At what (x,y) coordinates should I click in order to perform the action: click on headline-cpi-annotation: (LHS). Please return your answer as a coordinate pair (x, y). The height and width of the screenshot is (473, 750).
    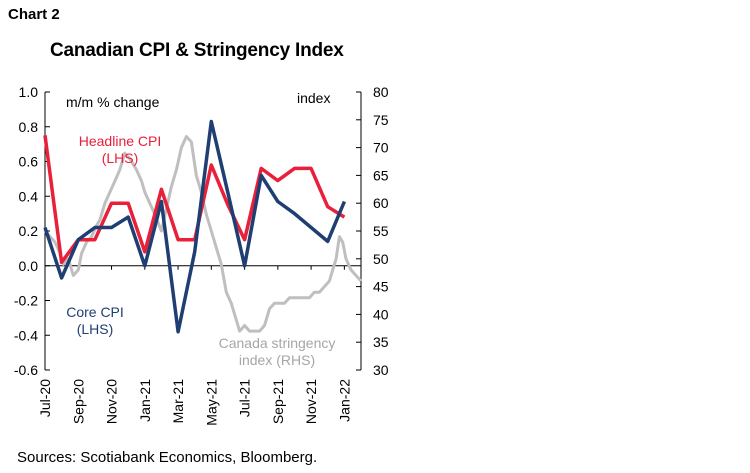
    Looking at the image, I should click on (120, 158).